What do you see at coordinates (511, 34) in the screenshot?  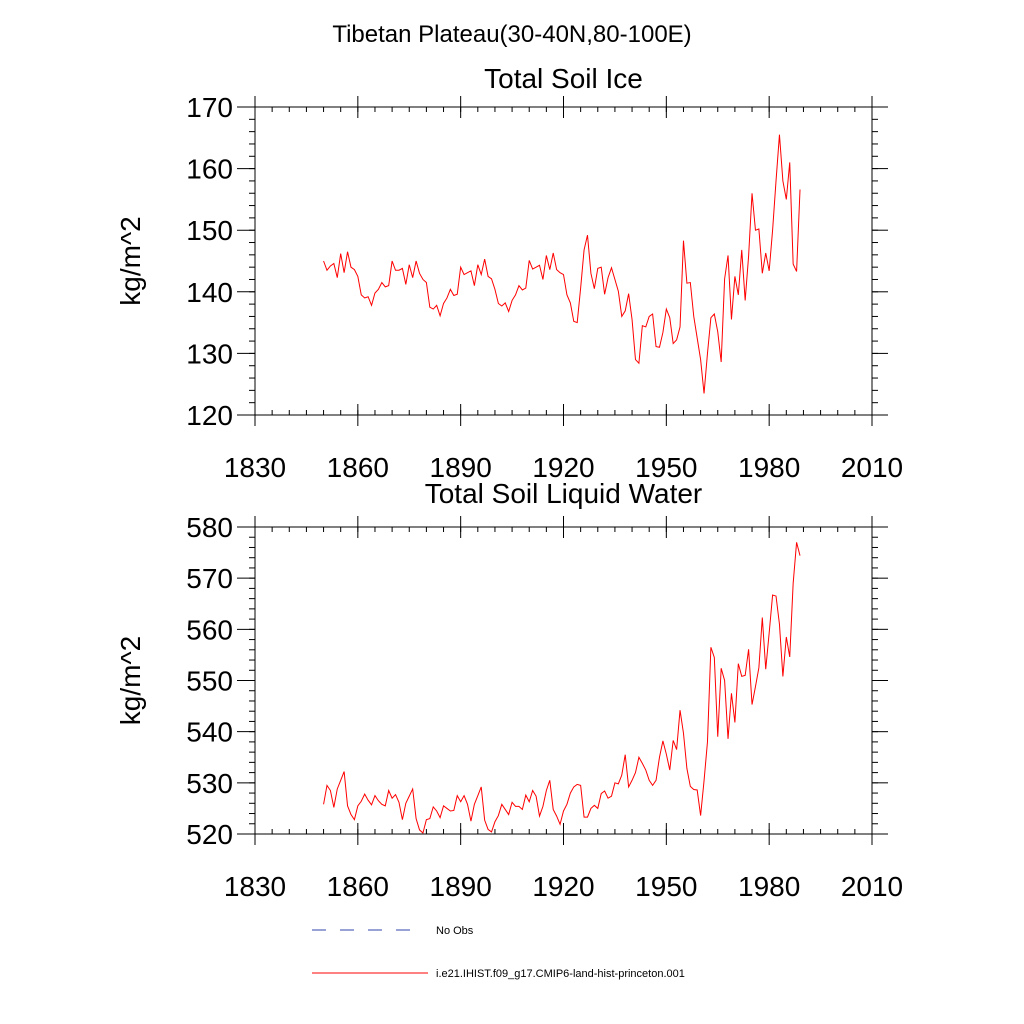 I see `figure-suptitle: Tibetan Plateau(30-40N,80-100E)` at bounding box center [511, 34].